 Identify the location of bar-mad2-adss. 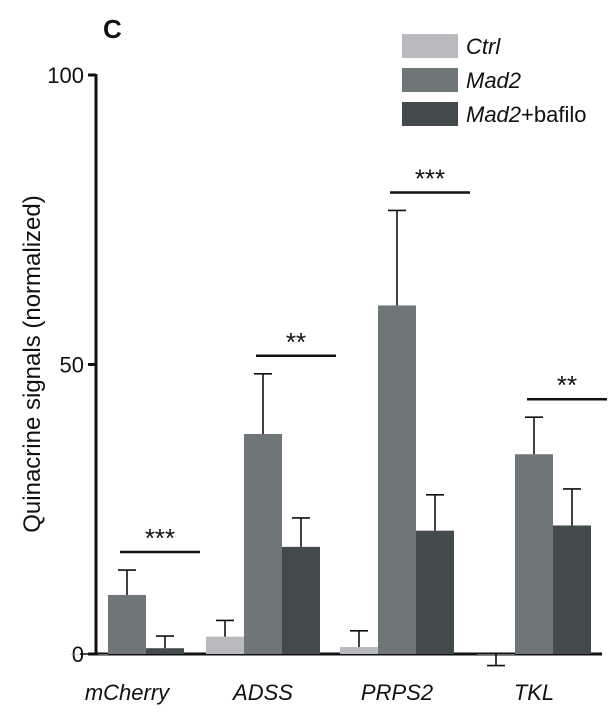
(263, 543).